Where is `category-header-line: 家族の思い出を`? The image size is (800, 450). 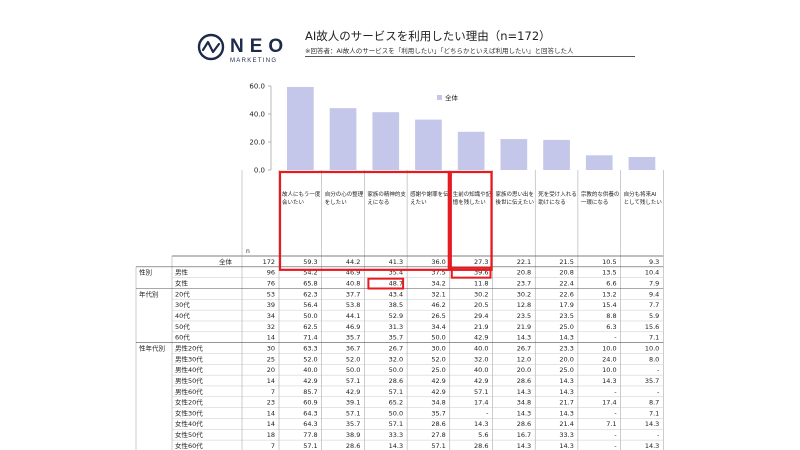
category-header-line: 家族の思い出を is located at coordinates (515, 194).